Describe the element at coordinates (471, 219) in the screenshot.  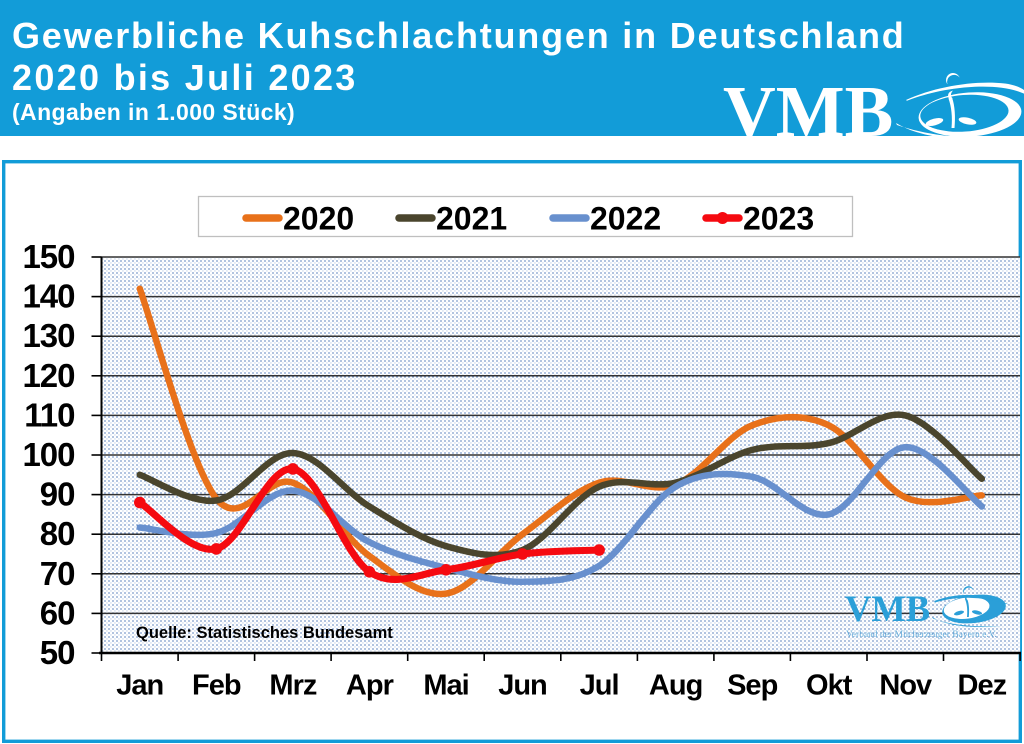
I see `svg-text: 2021` at that location.